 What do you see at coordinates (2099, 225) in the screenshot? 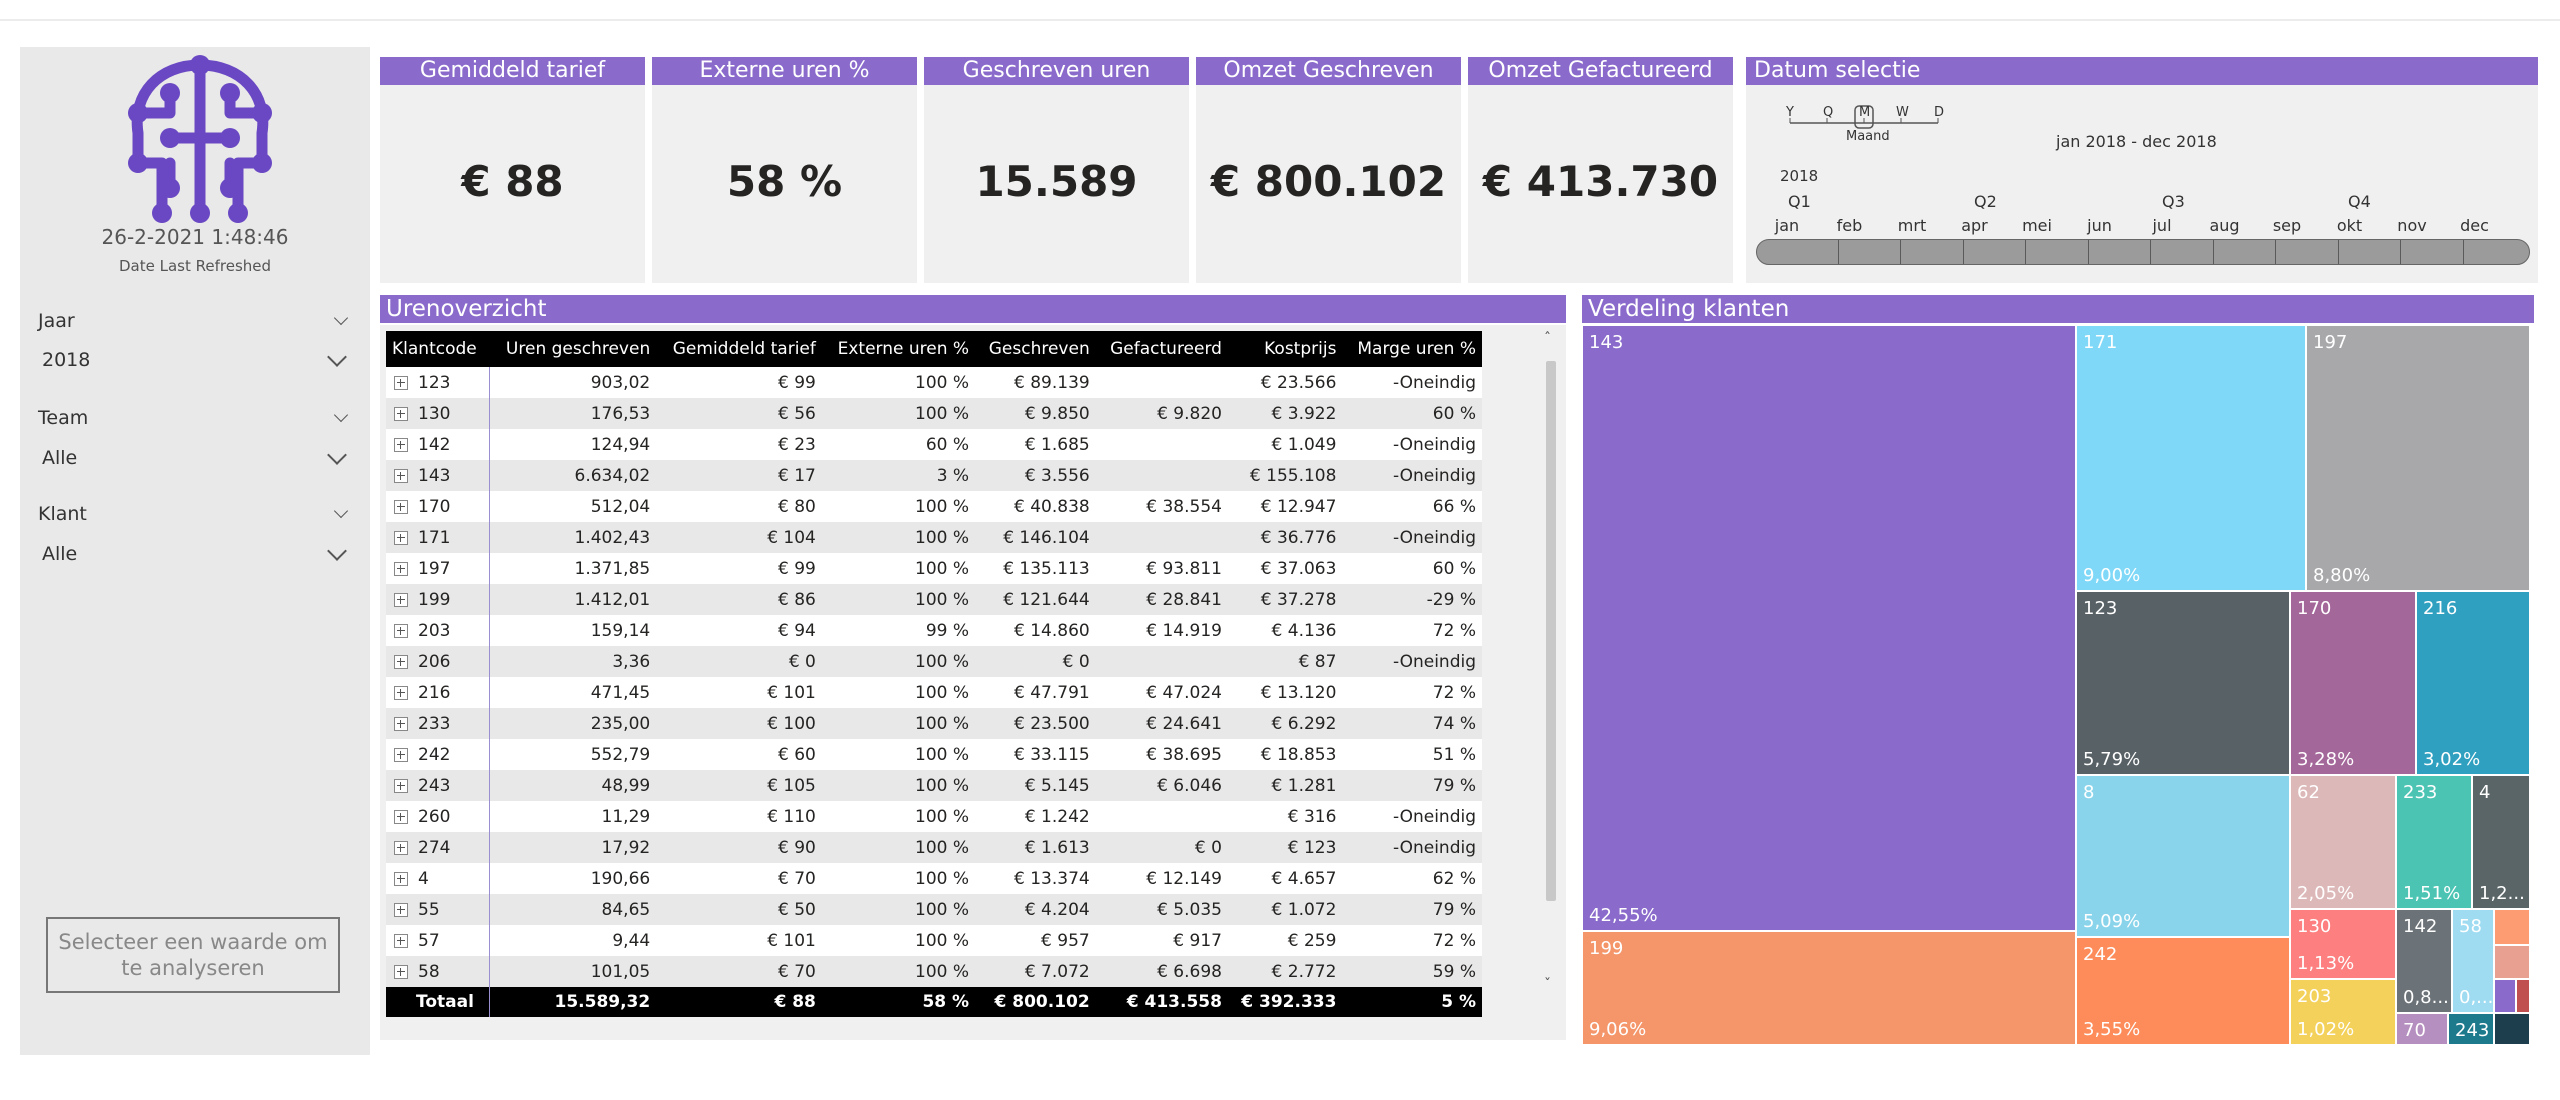
I see `timeline-month: jun` at bounding box center [2099, 225].